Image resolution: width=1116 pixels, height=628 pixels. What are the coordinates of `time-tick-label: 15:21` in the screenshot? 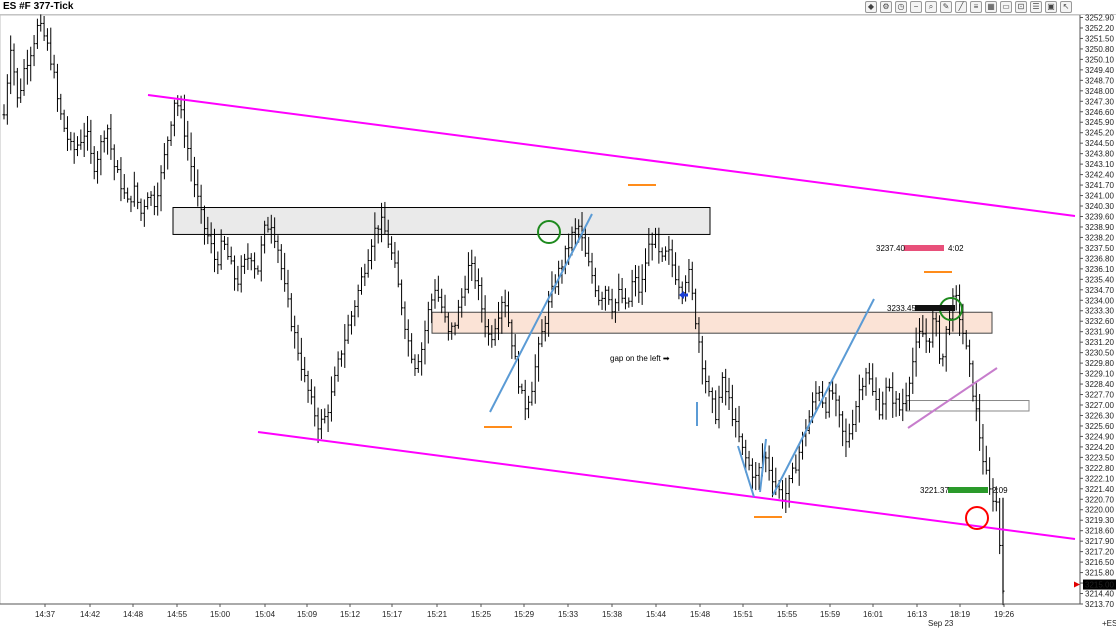 It's located at (437, 614).